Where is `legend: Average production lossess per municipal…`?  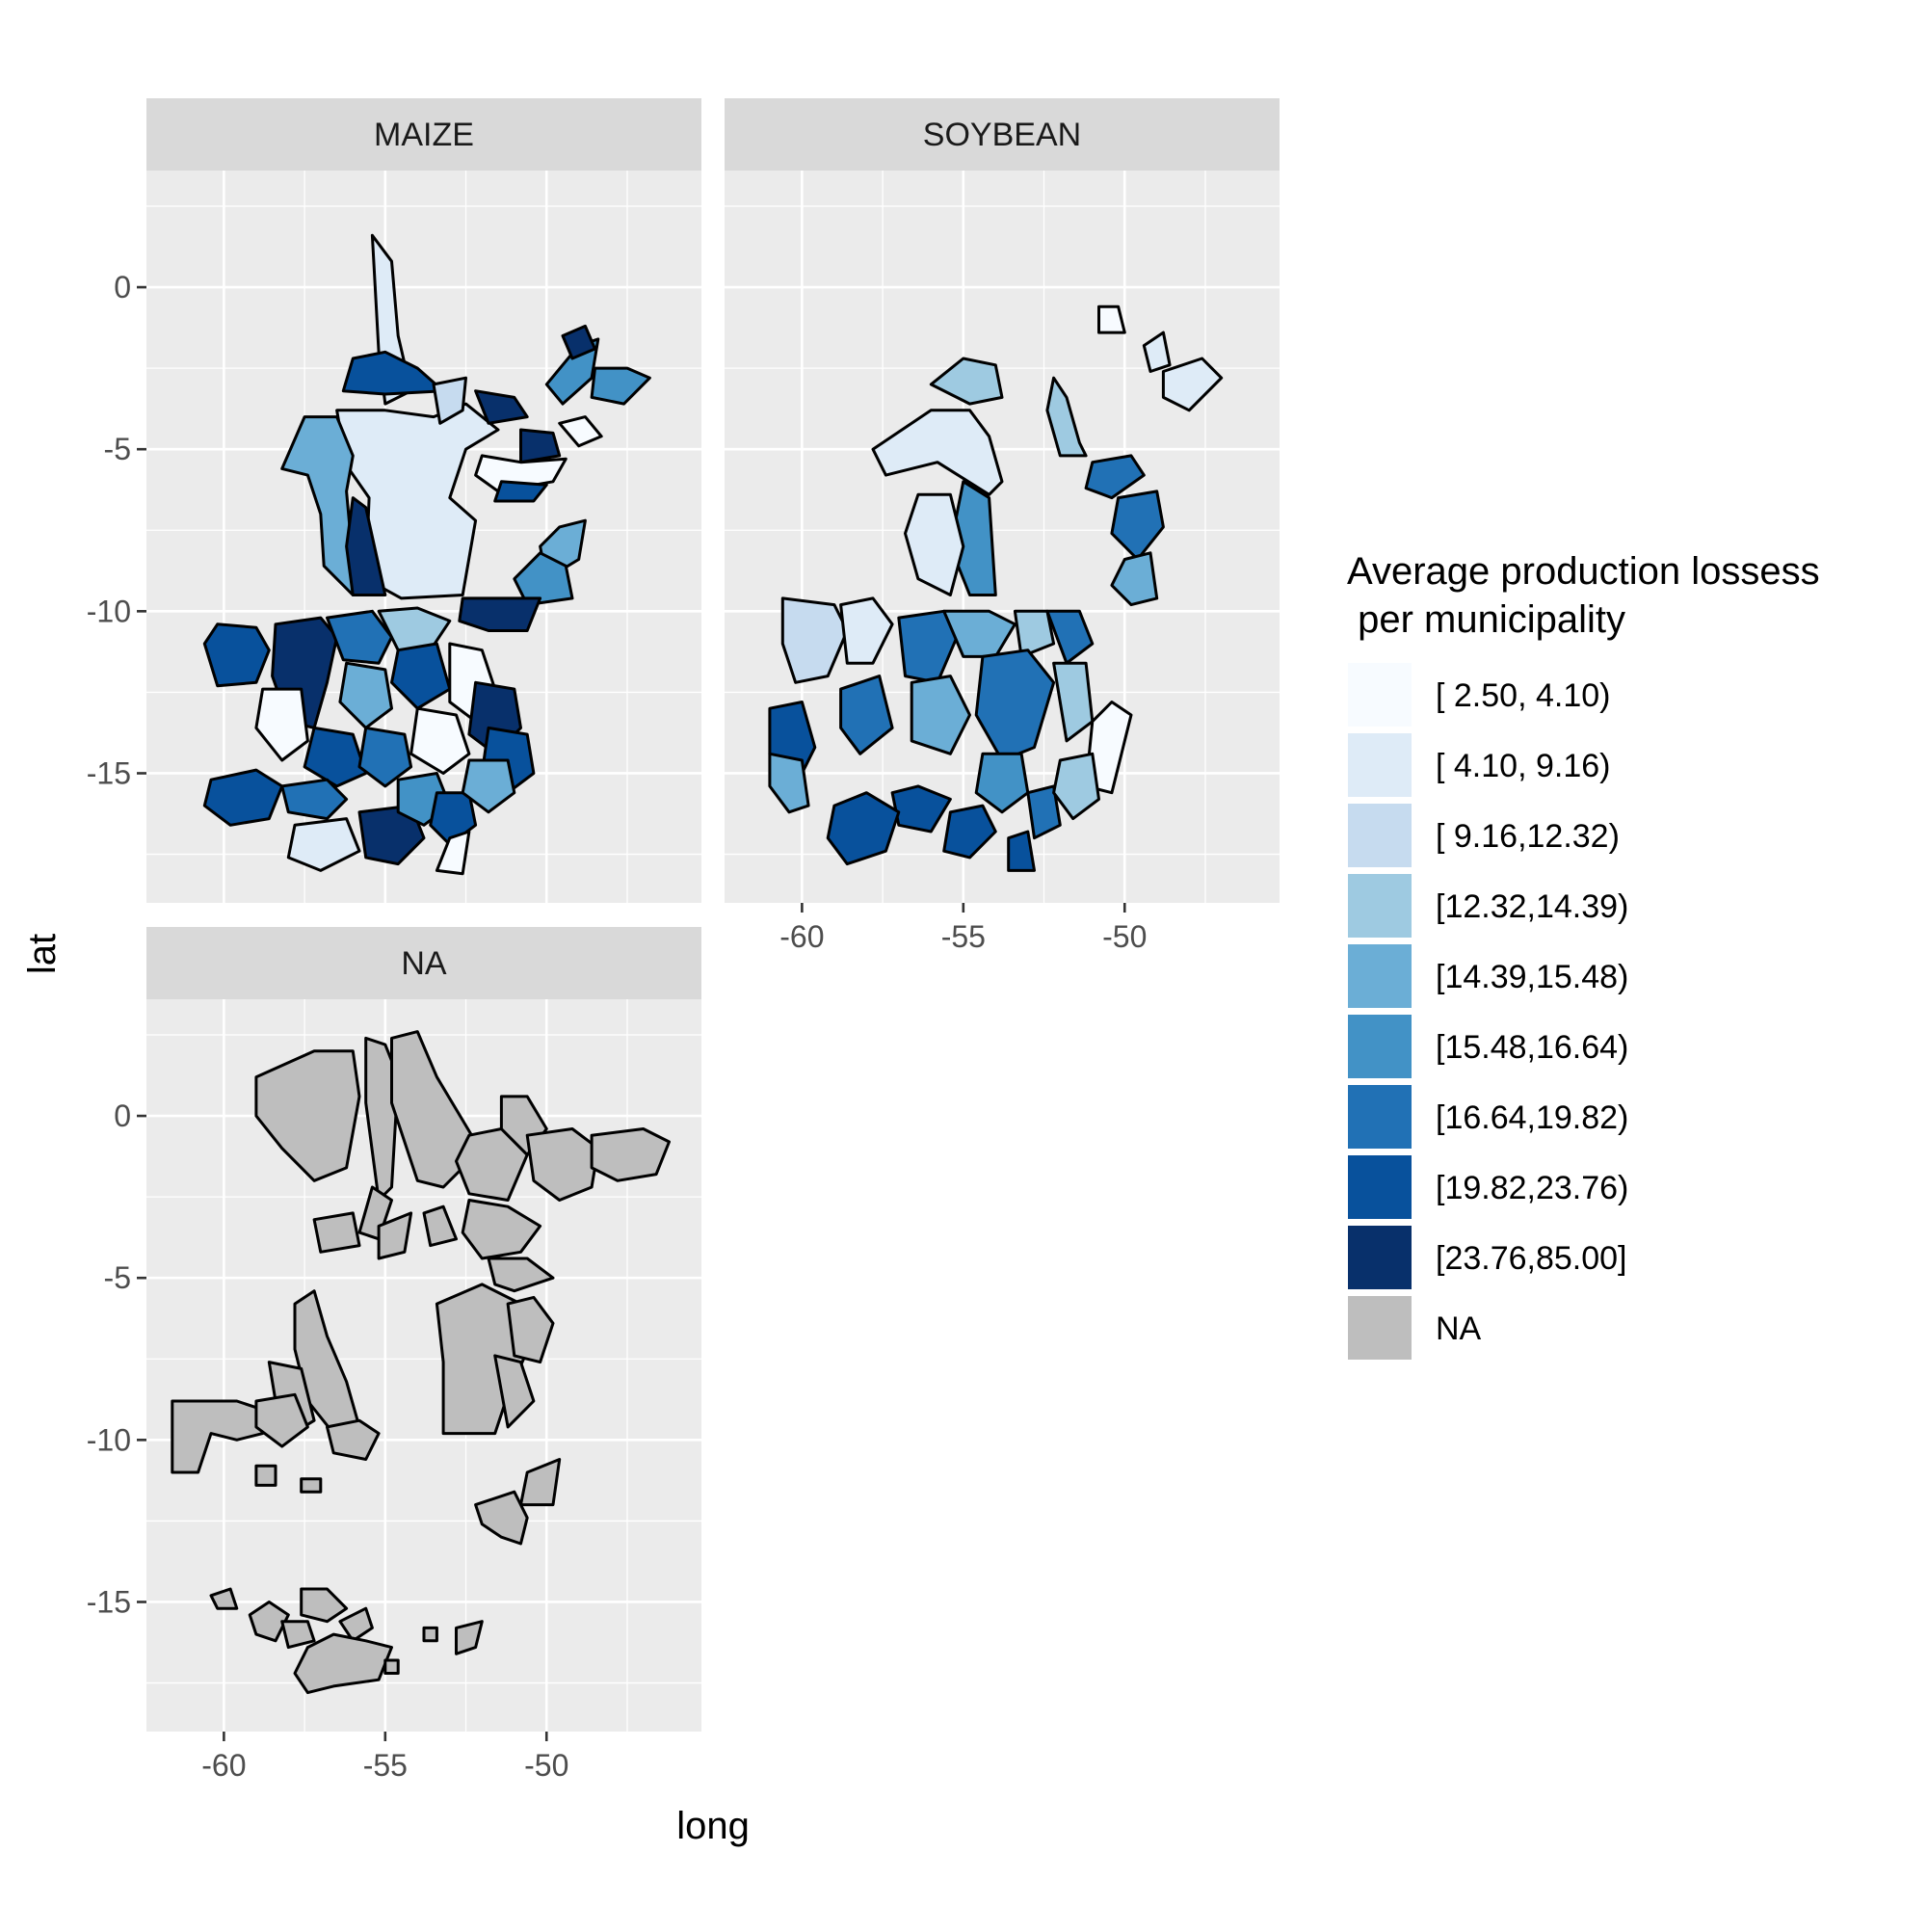 legend: Average production lossess per municipal… is located at coordinates (1583, 955).